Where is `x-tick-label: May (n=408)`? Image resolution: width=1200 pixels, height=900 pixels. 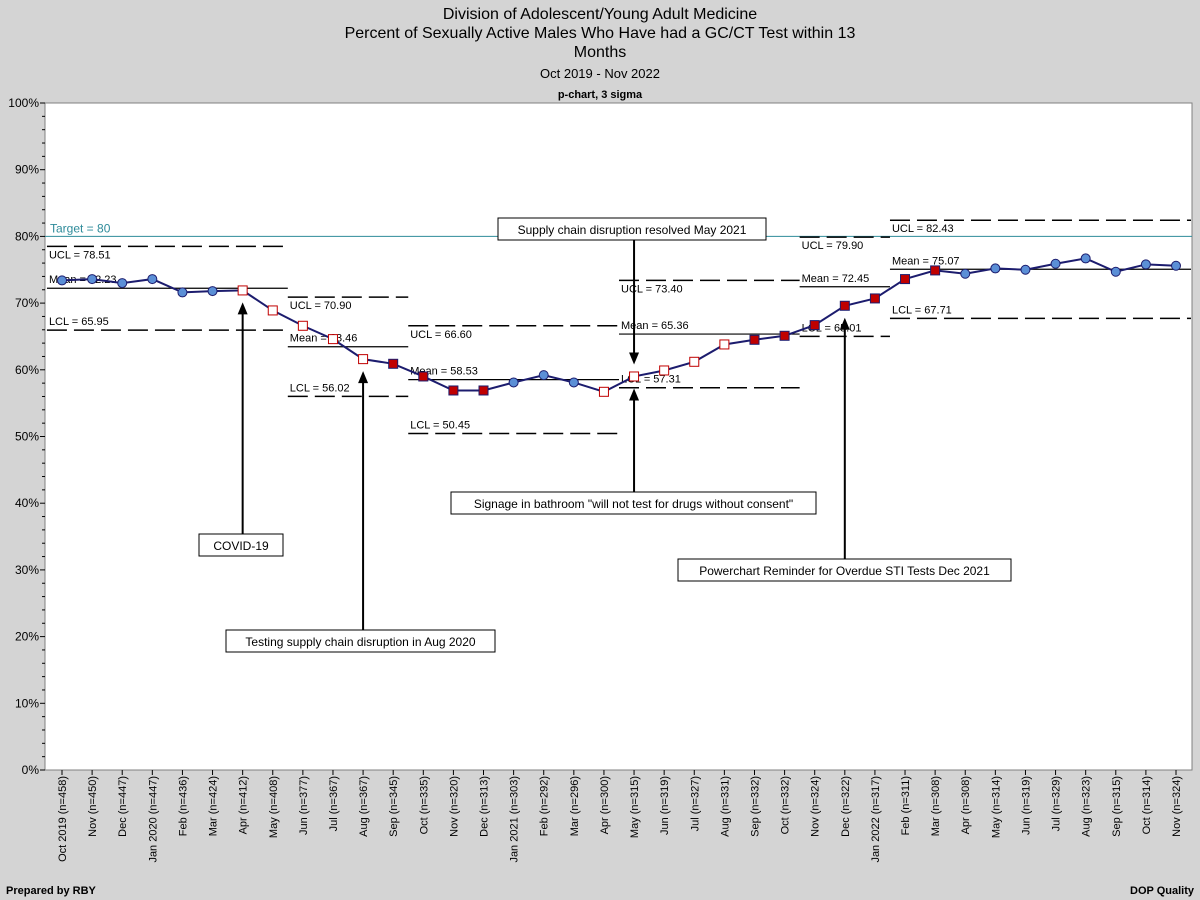 x-tick-label: May (n=408) is located at coordinates (274, 807).